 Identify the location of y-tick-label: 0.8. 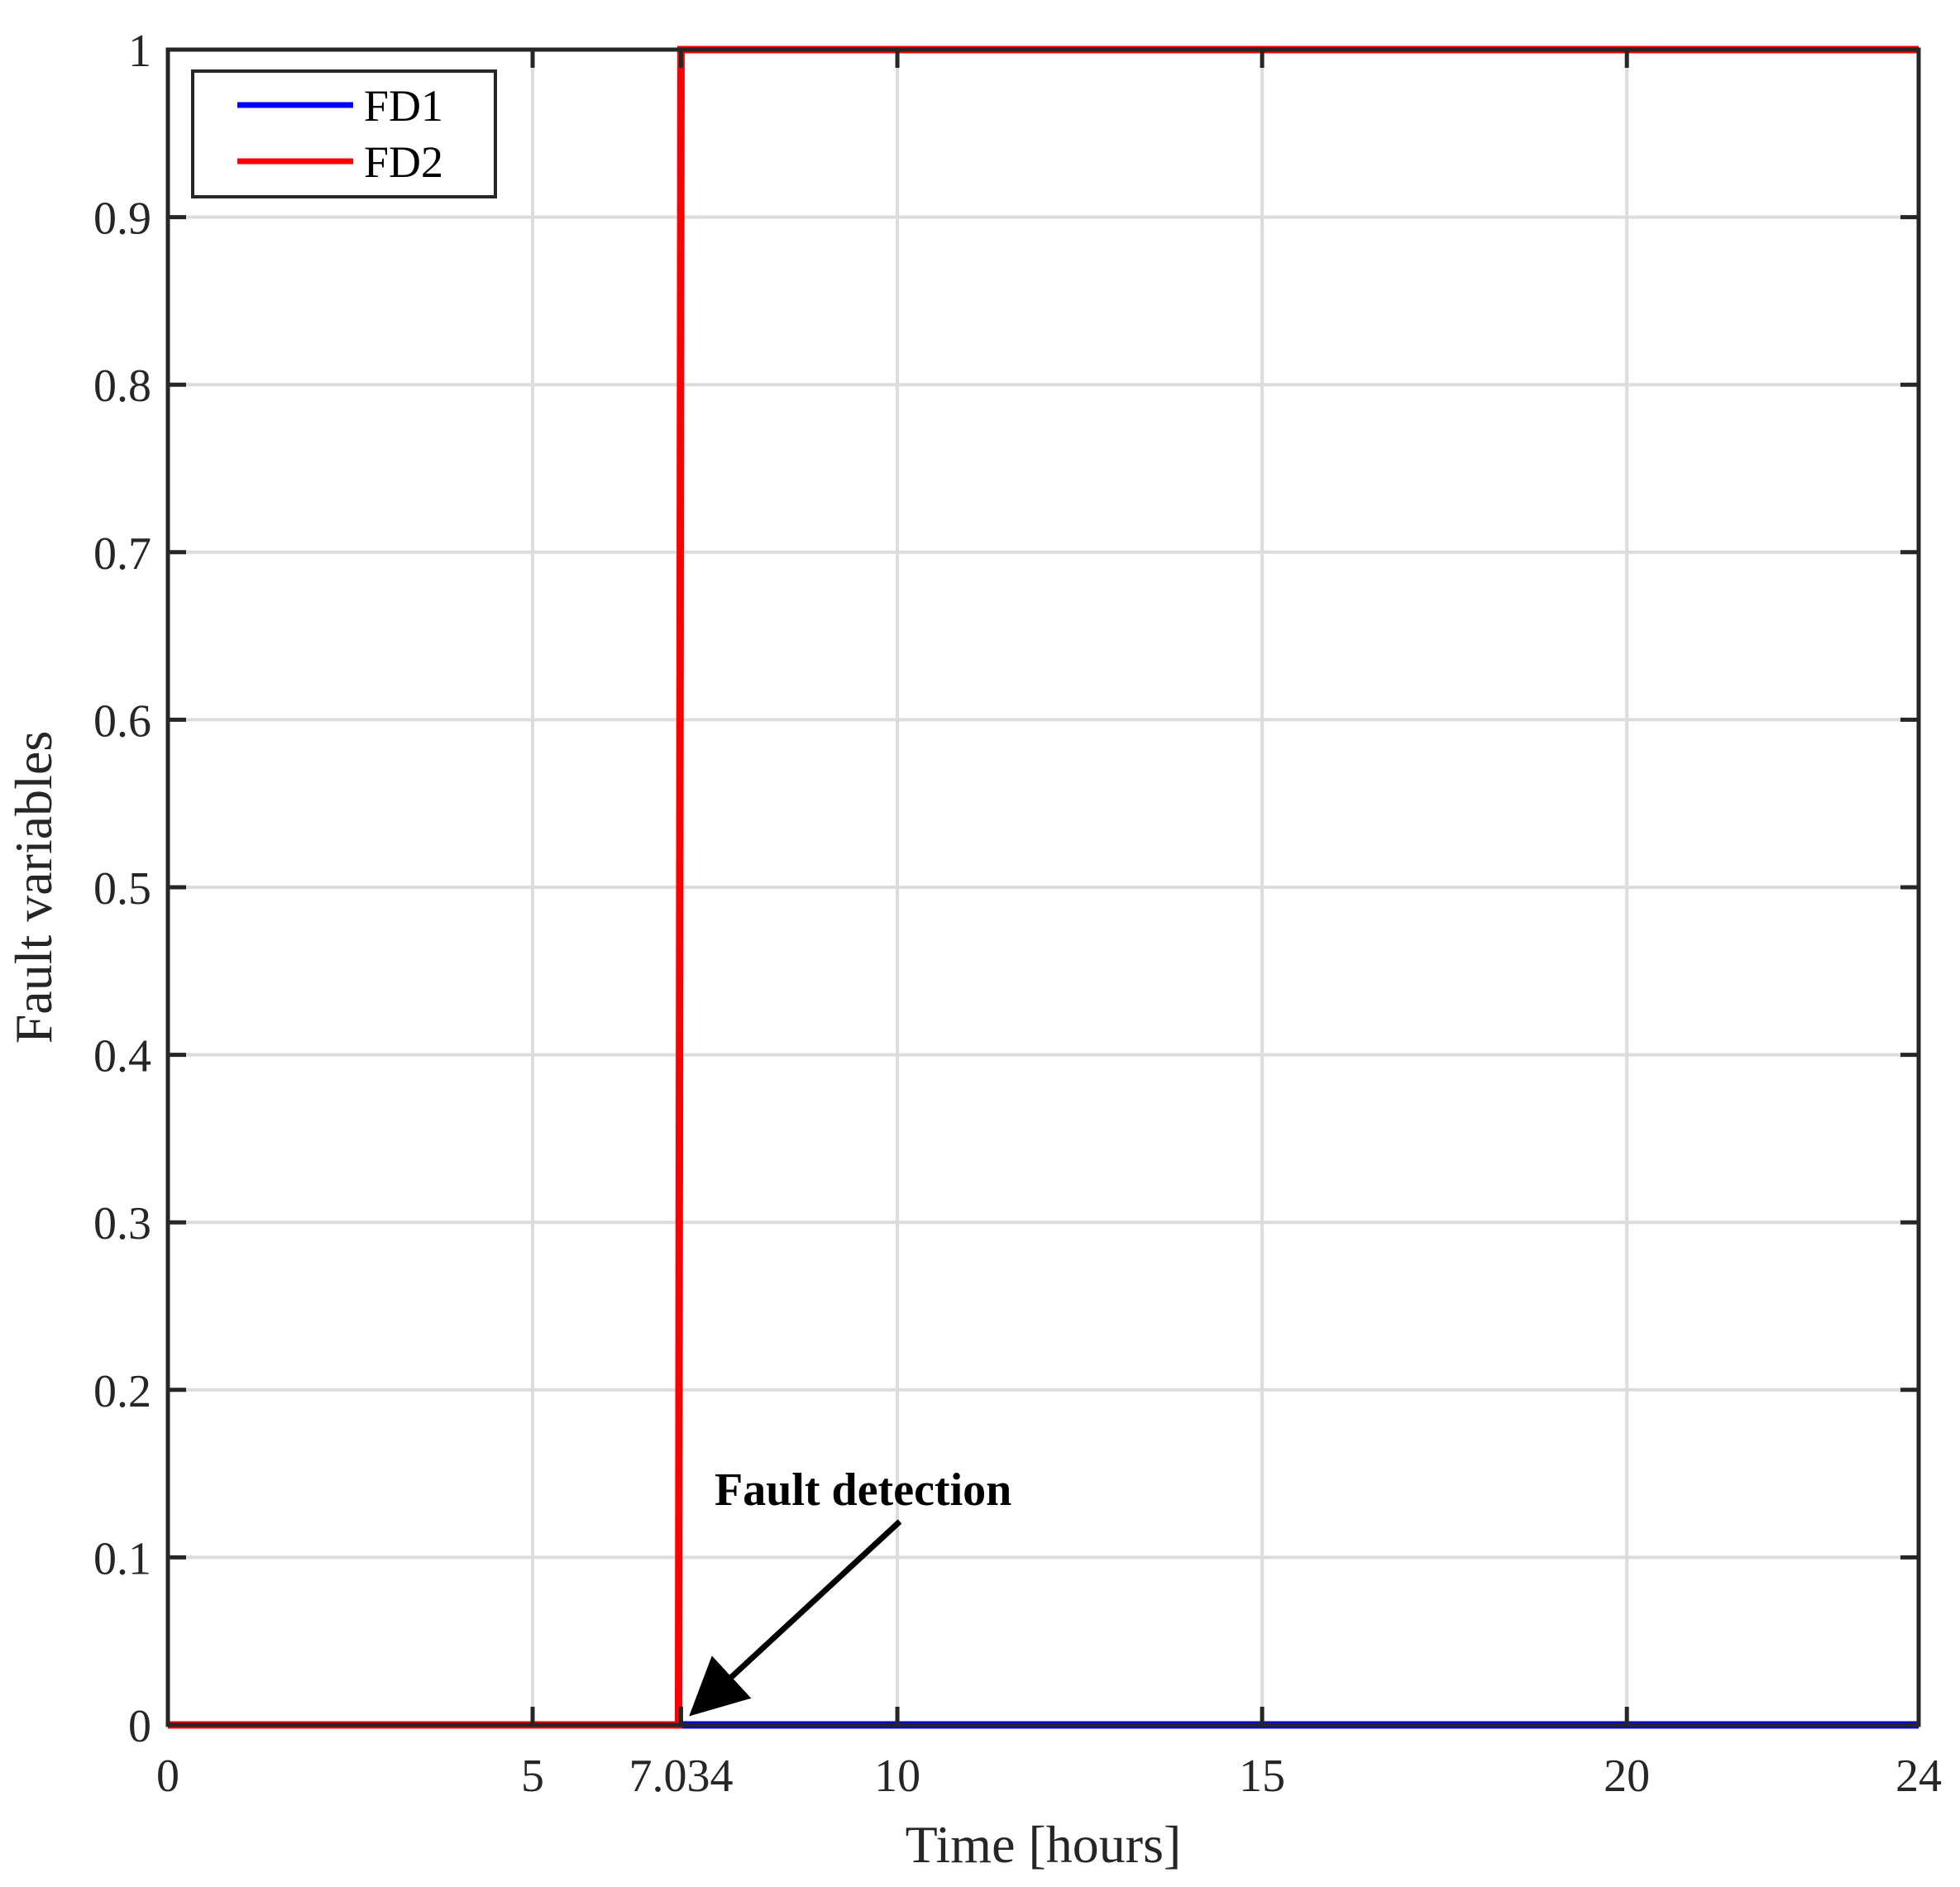
(122, 387).